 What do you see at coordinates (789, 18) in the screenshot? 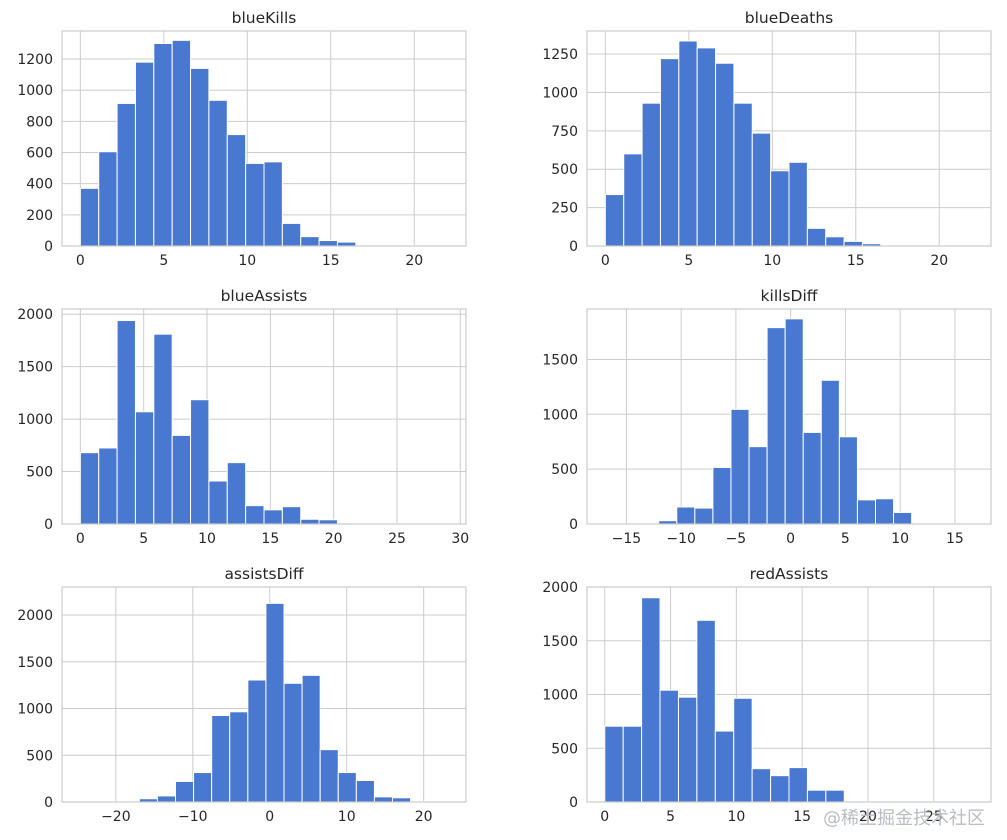
I see `chart-title: blueDeaths` at bounding box center [789, 18].